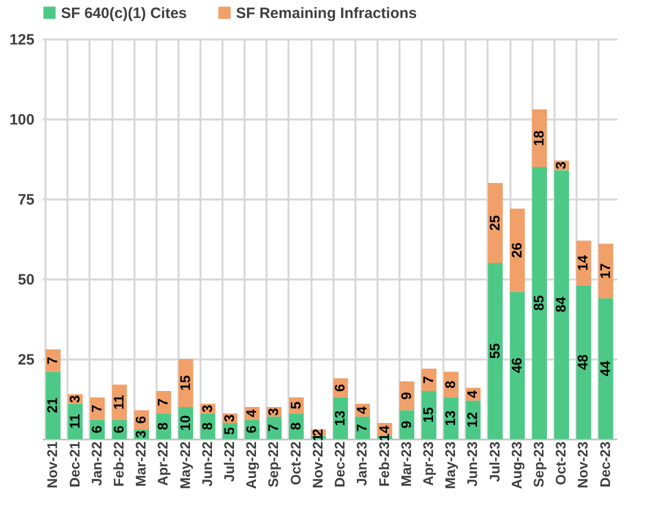 The width and height of the screenshot is (669, 527). Describe the element at coordinates (162, 463) in the screenshot. I see `x-tick-label: Apr-22` at that location.